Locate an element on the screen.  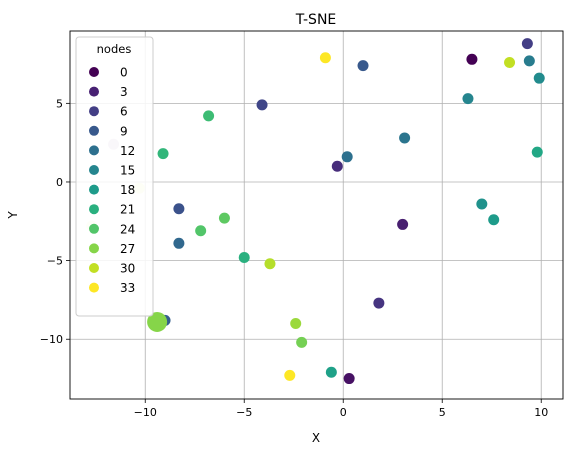
legend-box is located at coordinates (114, 176).